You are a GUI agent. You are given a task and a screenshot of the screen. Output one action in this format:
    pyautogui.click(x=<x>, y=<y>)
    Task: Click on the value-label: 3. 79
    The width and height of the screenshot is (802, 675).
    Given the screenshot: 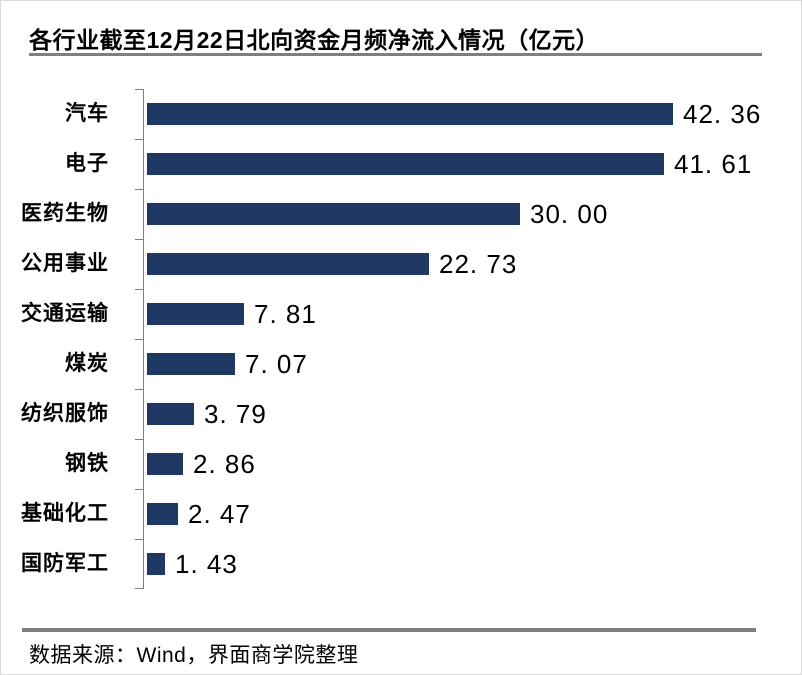 What is the action you would take?
    pyautogui.click(x=235, y=414)
    